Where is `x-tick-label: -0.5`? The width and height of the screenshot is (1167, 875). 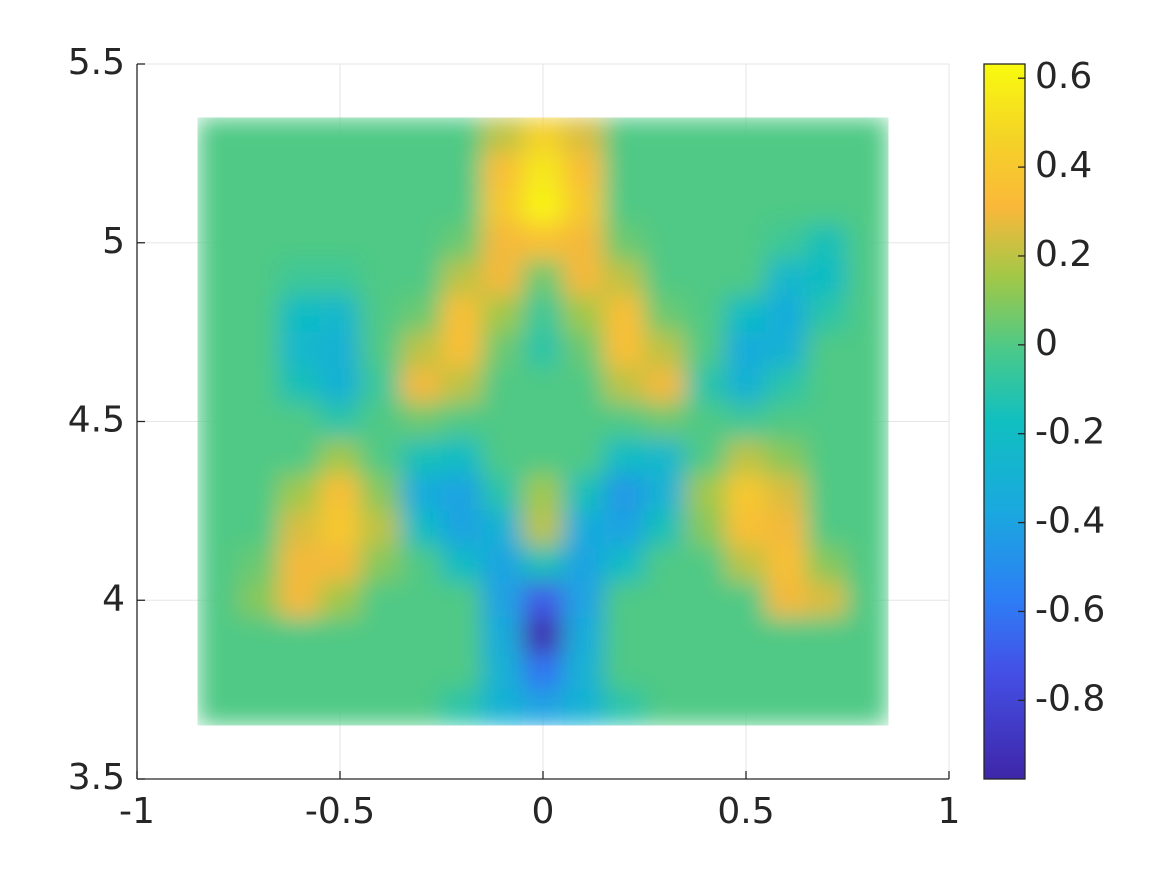
x-tick-label: -0.5 is located at coordinates (340, 811).